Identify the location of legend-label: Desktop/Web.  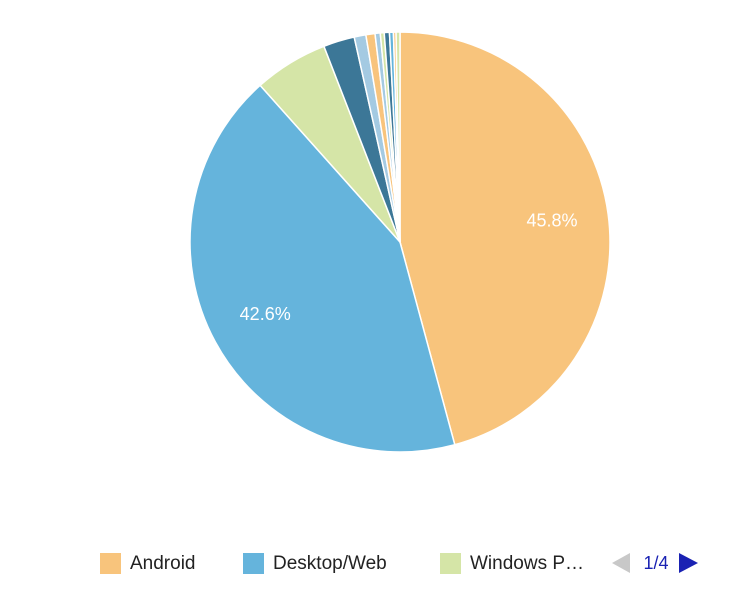
(330, 563).